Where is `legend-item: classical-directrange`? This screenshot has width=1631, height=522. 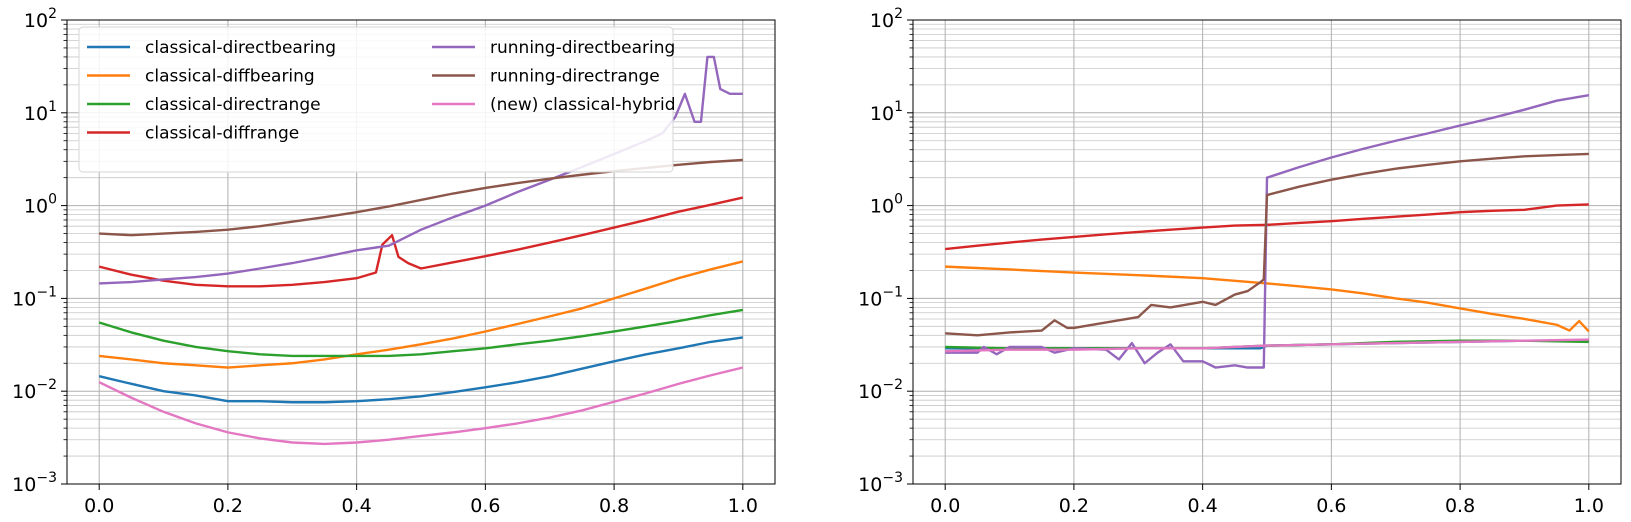
legend-item: classical-directrange is located at coordinates (204, 105).